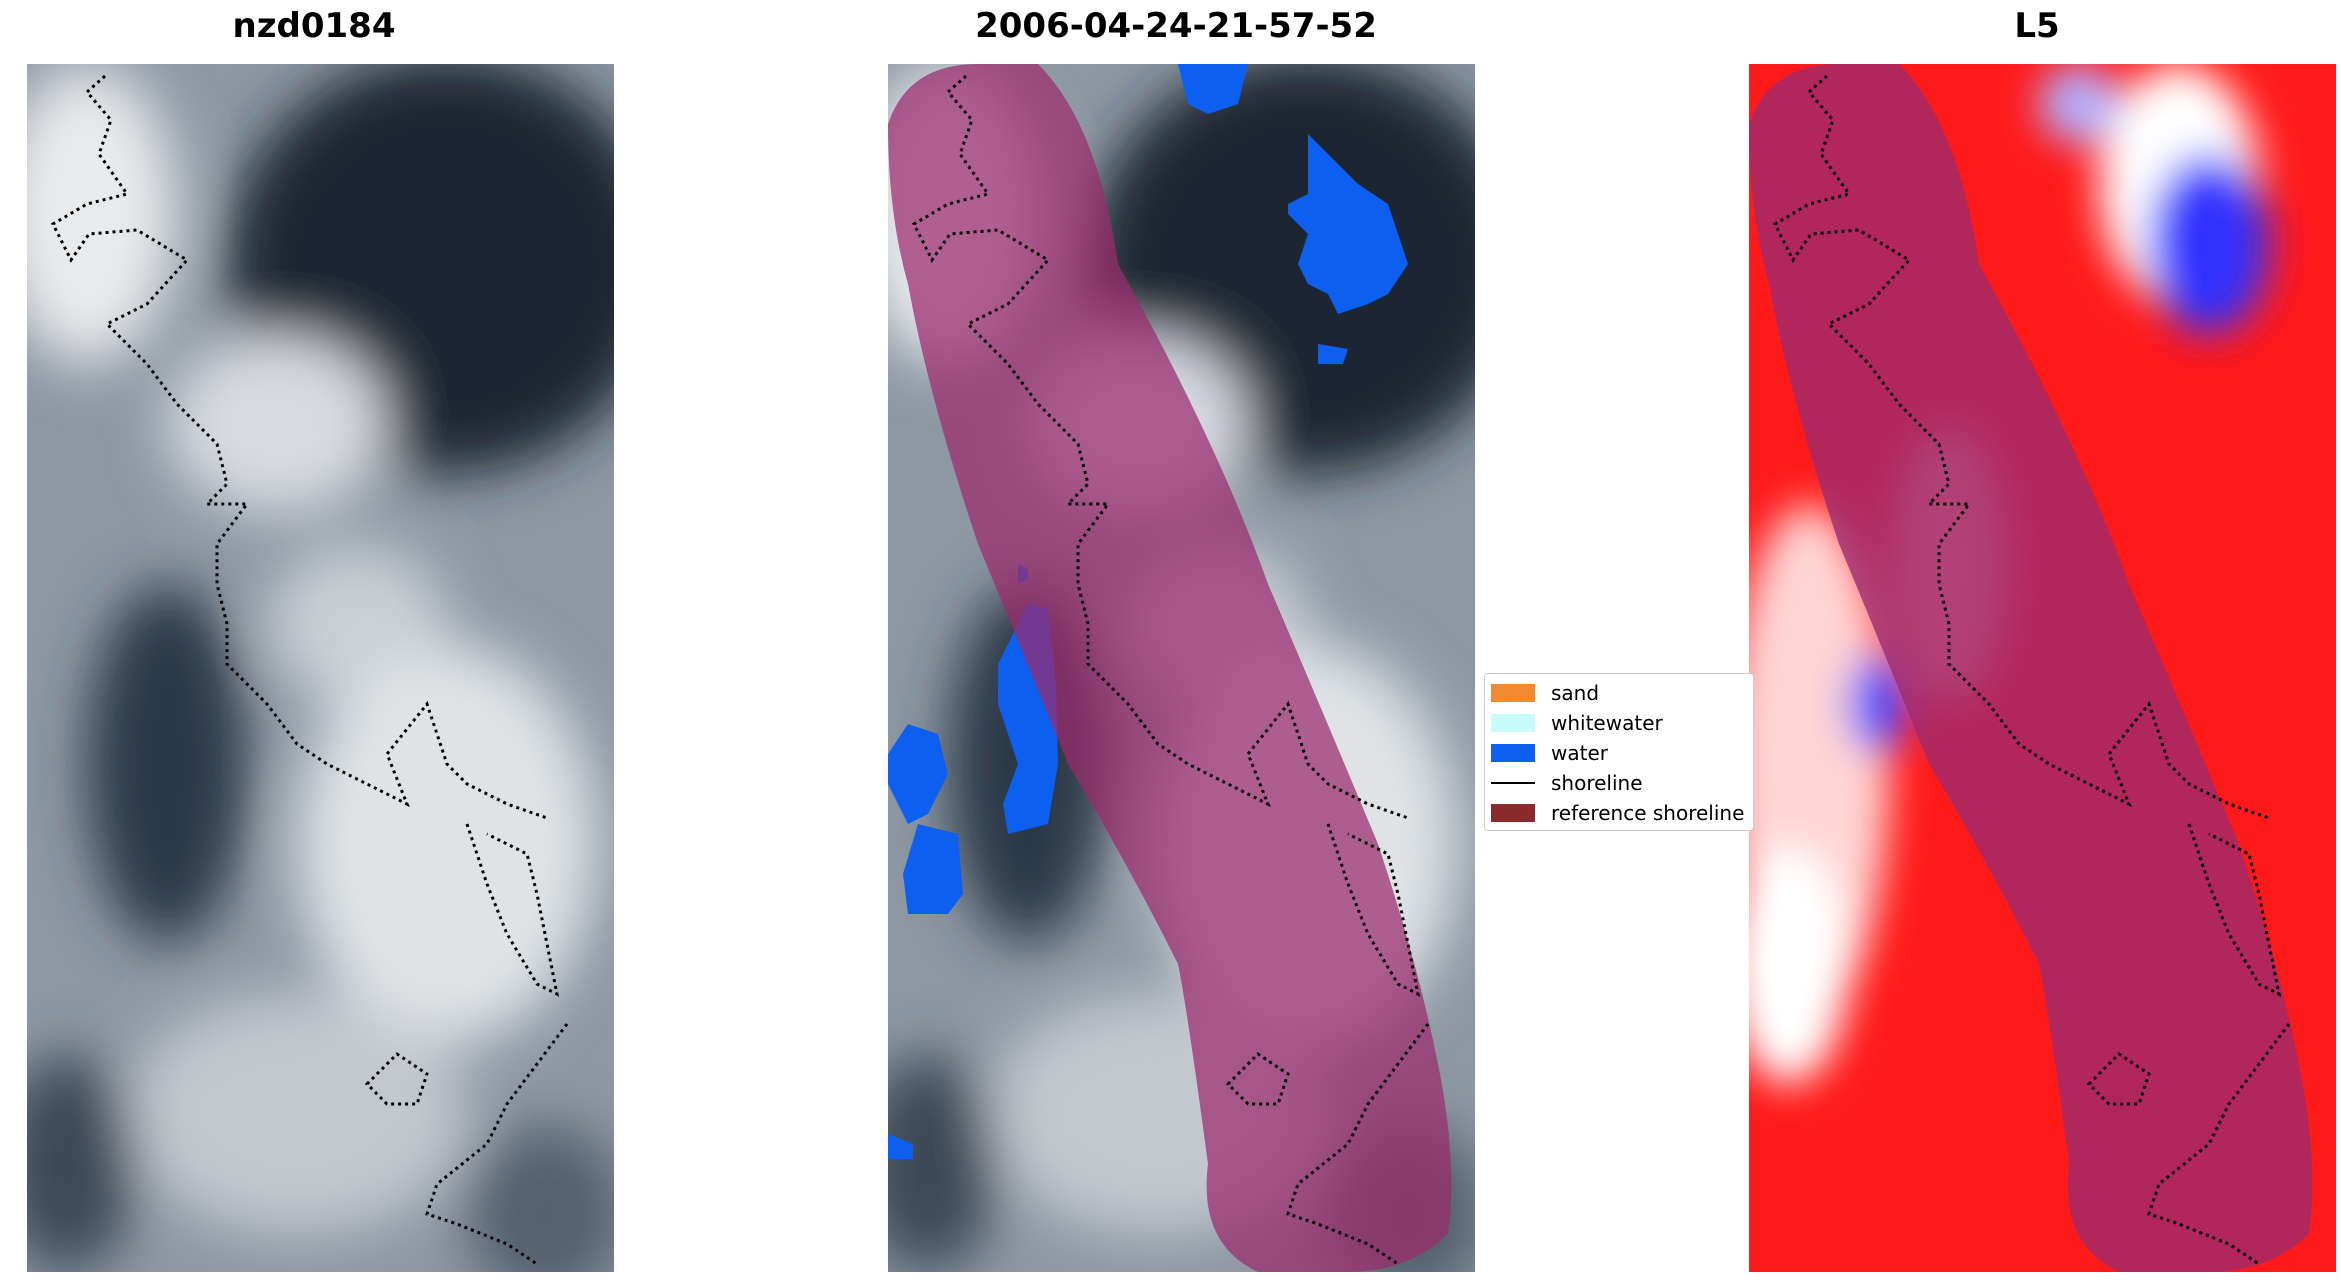  I want to click on legend-item-reference-shoreline: reference shoreline, so click(1614, 813).